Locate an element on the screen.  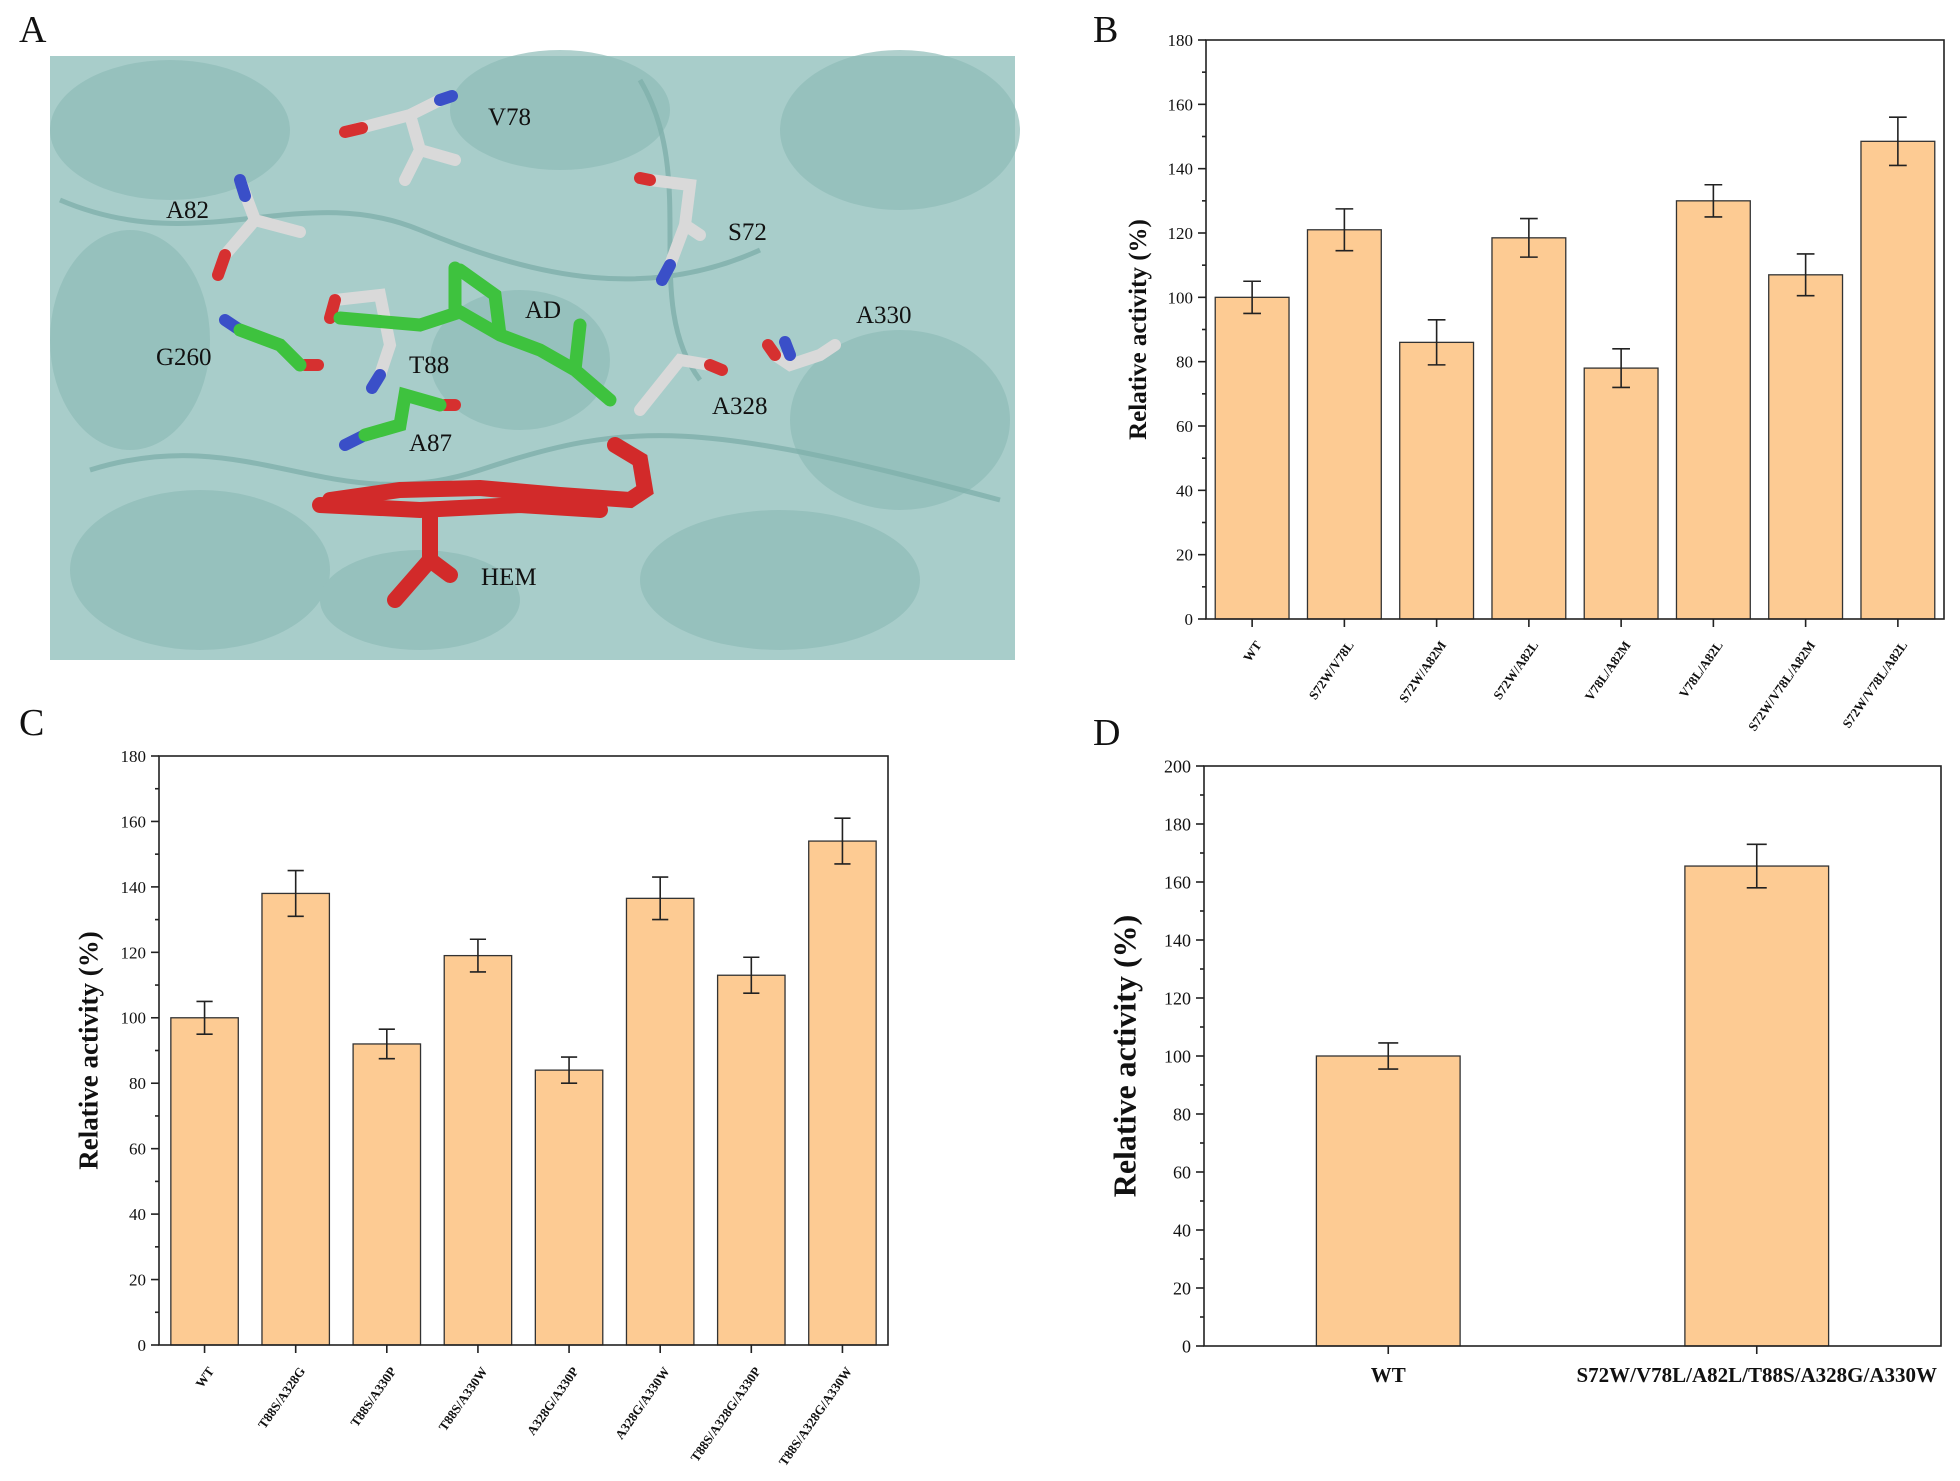
structure-labels: V78 A82 S72 AD A330 G260 T88 A328 A87 HEM is located at coordinates (534, 347).